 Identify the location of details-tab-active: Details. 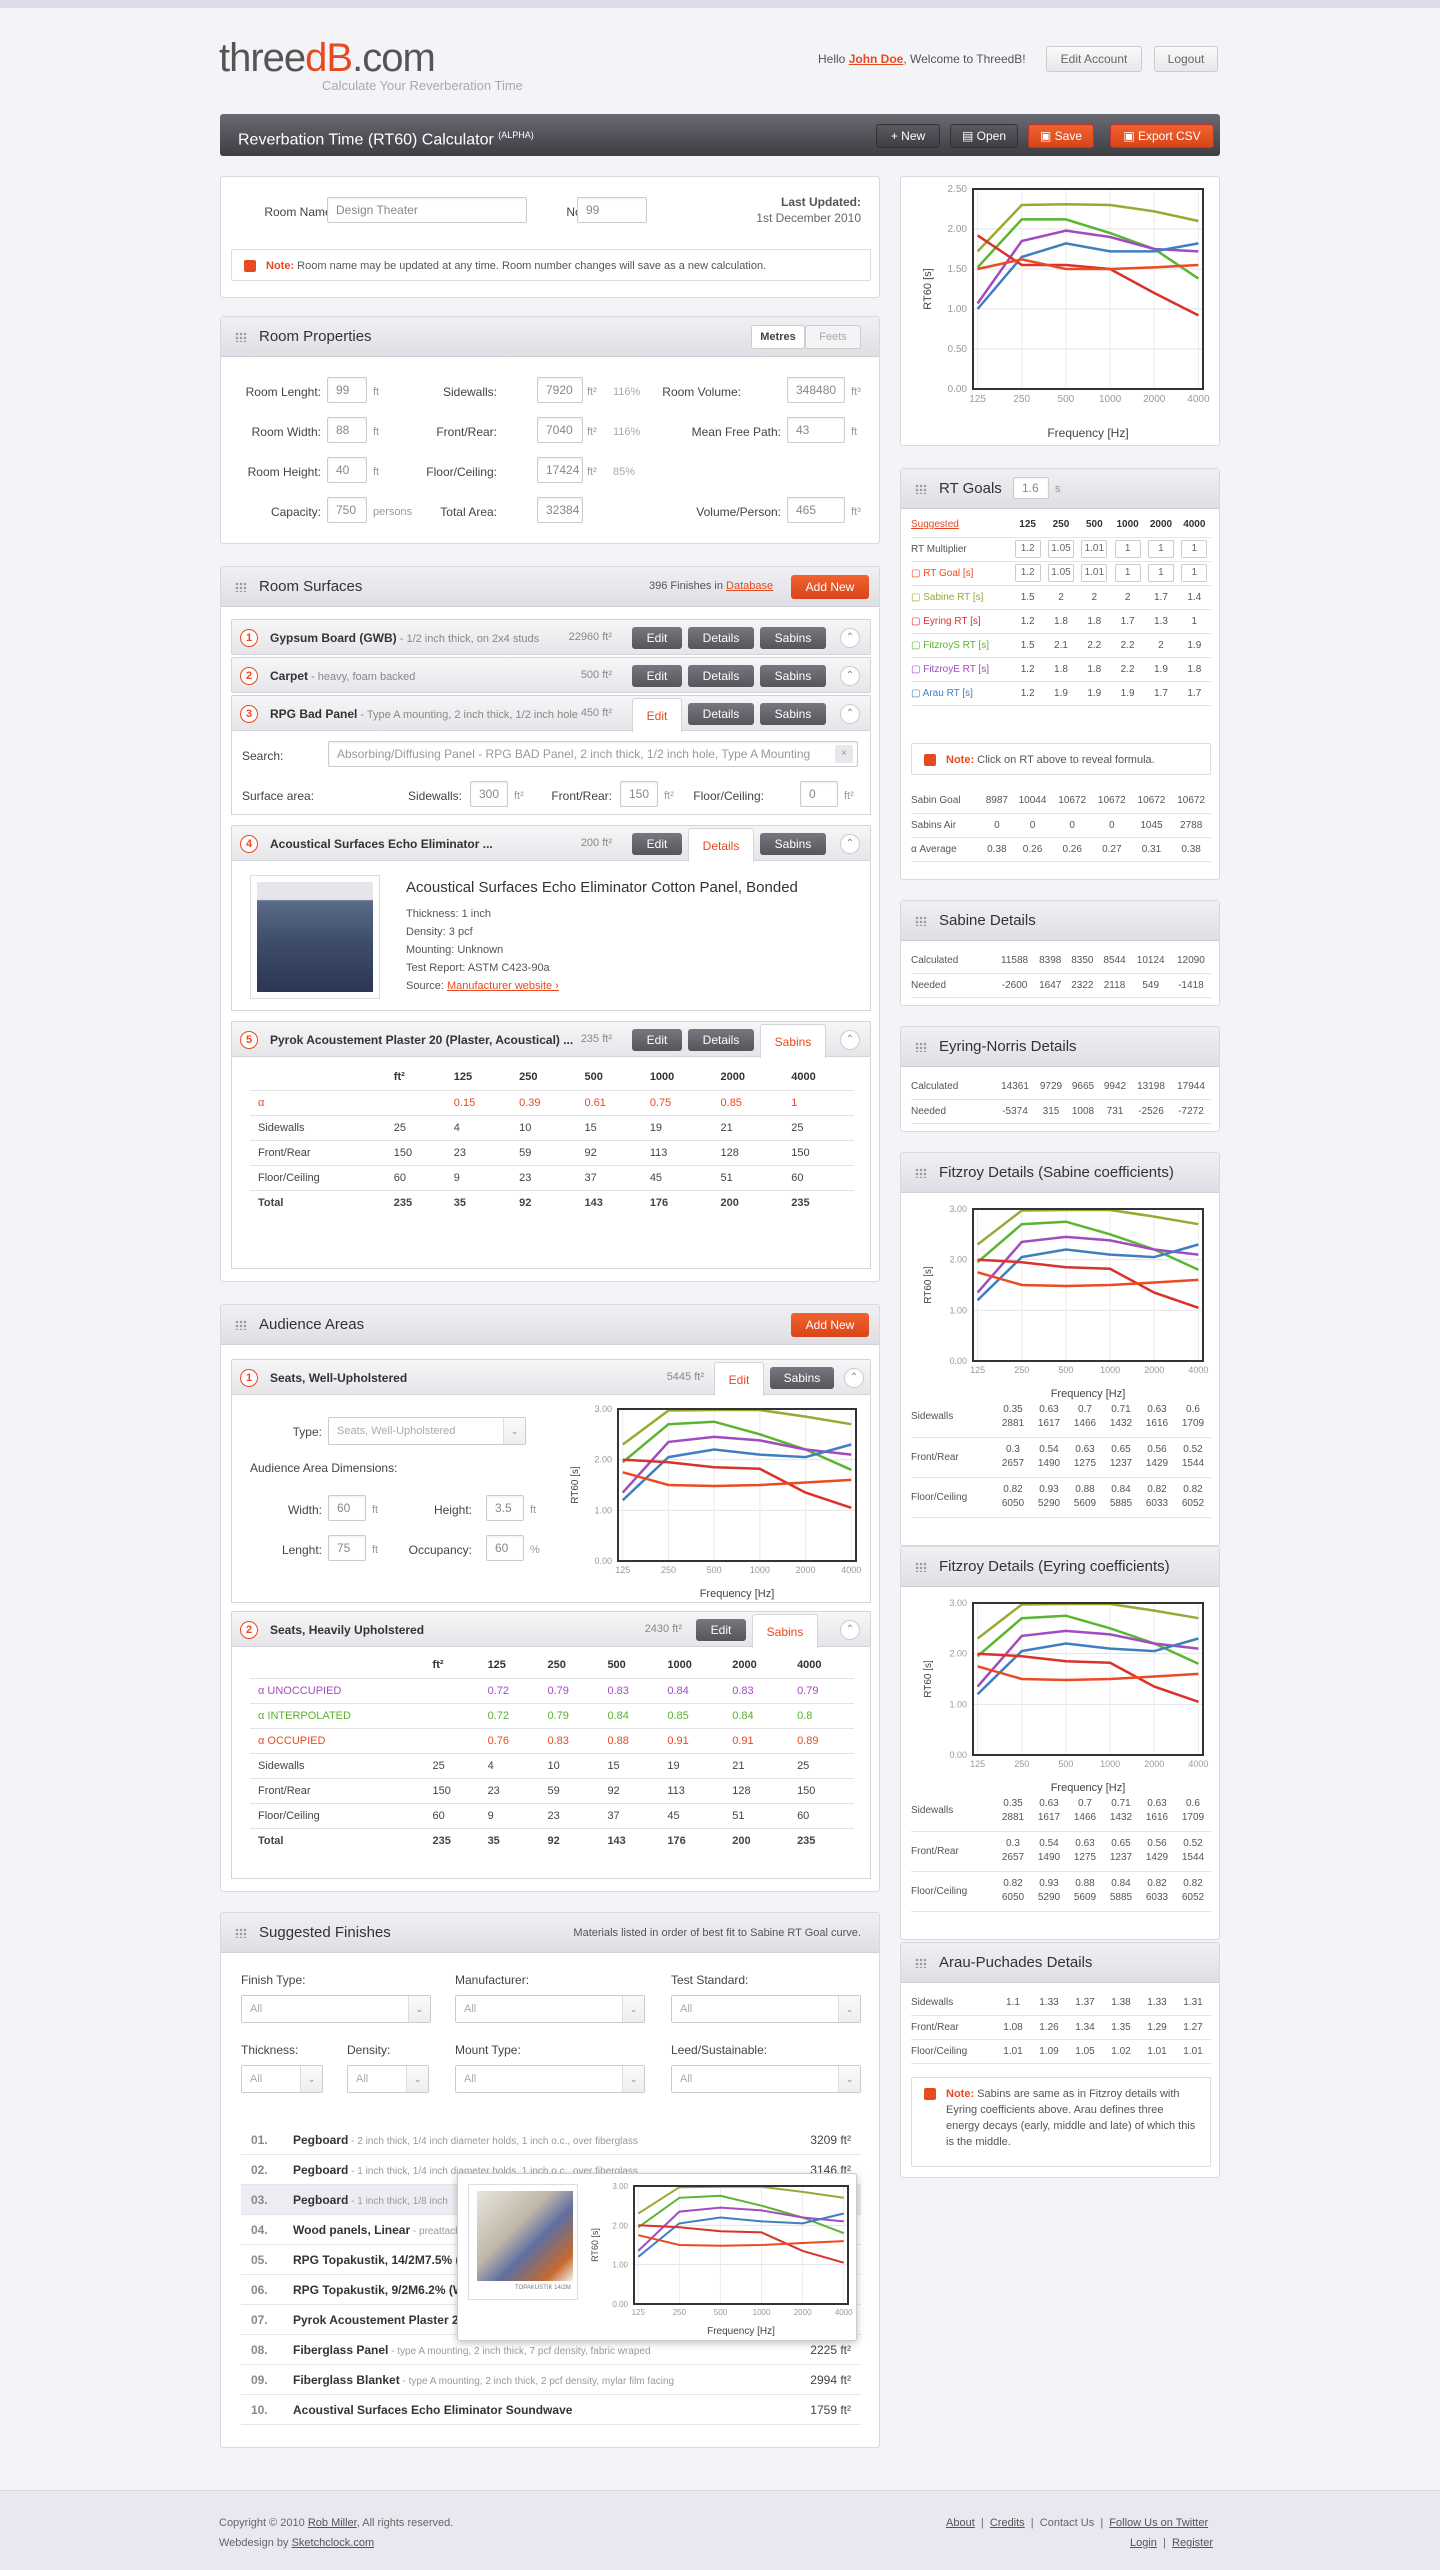
(721, 845).